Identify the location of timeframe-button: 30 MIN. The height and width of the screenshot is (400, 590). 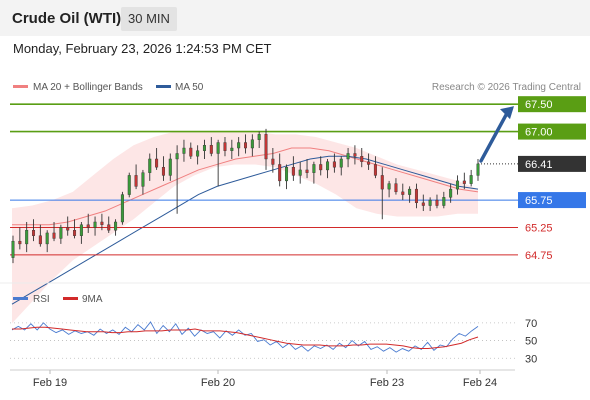
(149, 19).